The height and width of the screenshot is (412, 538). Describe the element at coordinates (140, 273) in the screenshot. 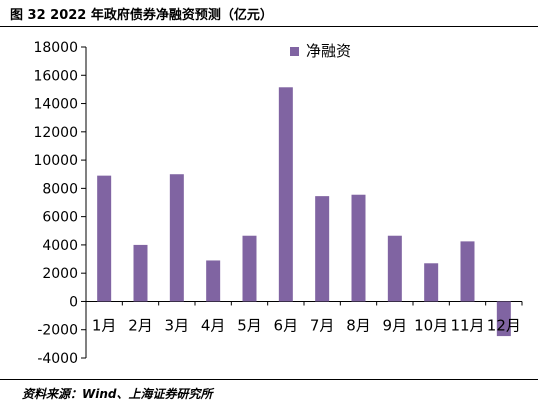

I see `bar-2月` at that location.